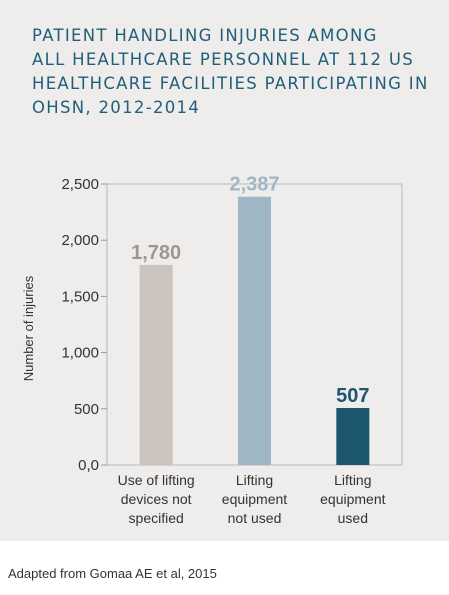 The width and height of the screenshot is (449, 595). What do you see at coordinates (86, 409) in the screenshot?
I see `y-tick-label: 500` at bounding box center [86, 409].